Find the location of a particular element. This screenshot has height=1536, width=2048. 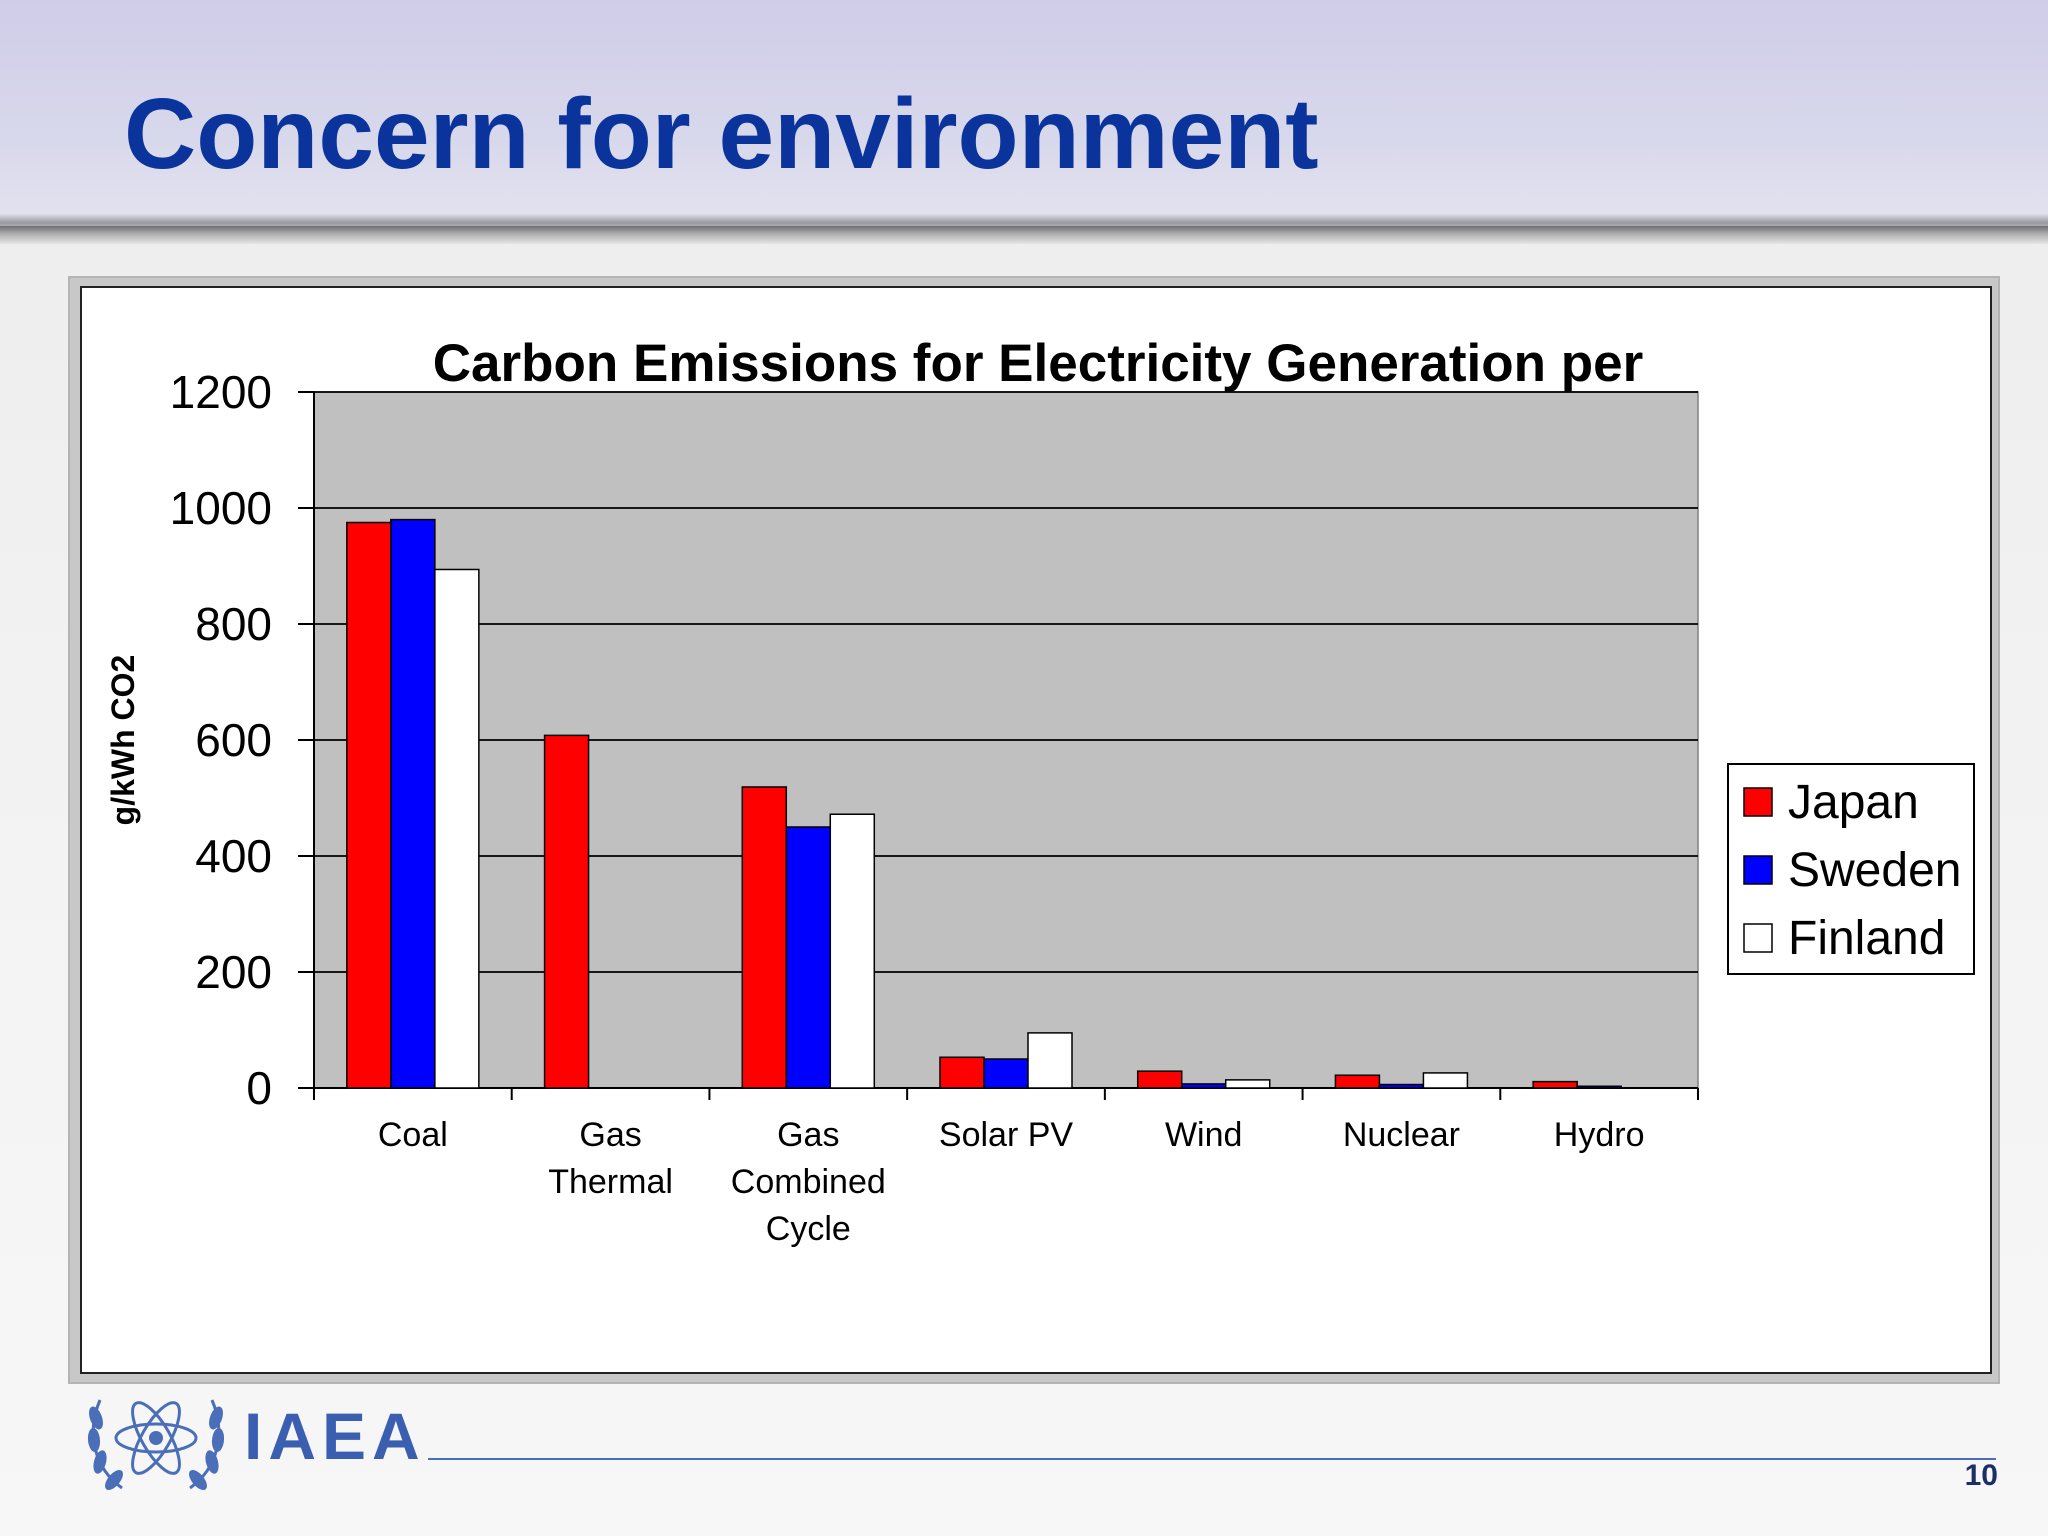

x-category-label: Combined is located at coordinates (808, 1182).